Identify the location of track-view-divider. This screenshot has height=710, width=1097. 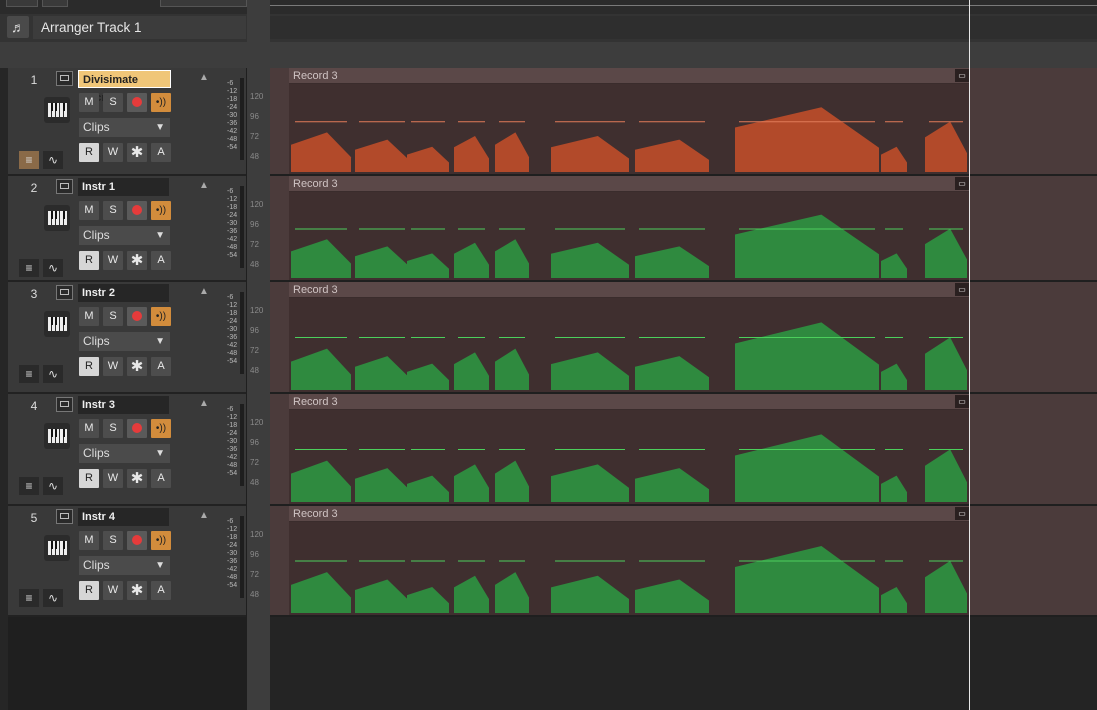
(258, 355).